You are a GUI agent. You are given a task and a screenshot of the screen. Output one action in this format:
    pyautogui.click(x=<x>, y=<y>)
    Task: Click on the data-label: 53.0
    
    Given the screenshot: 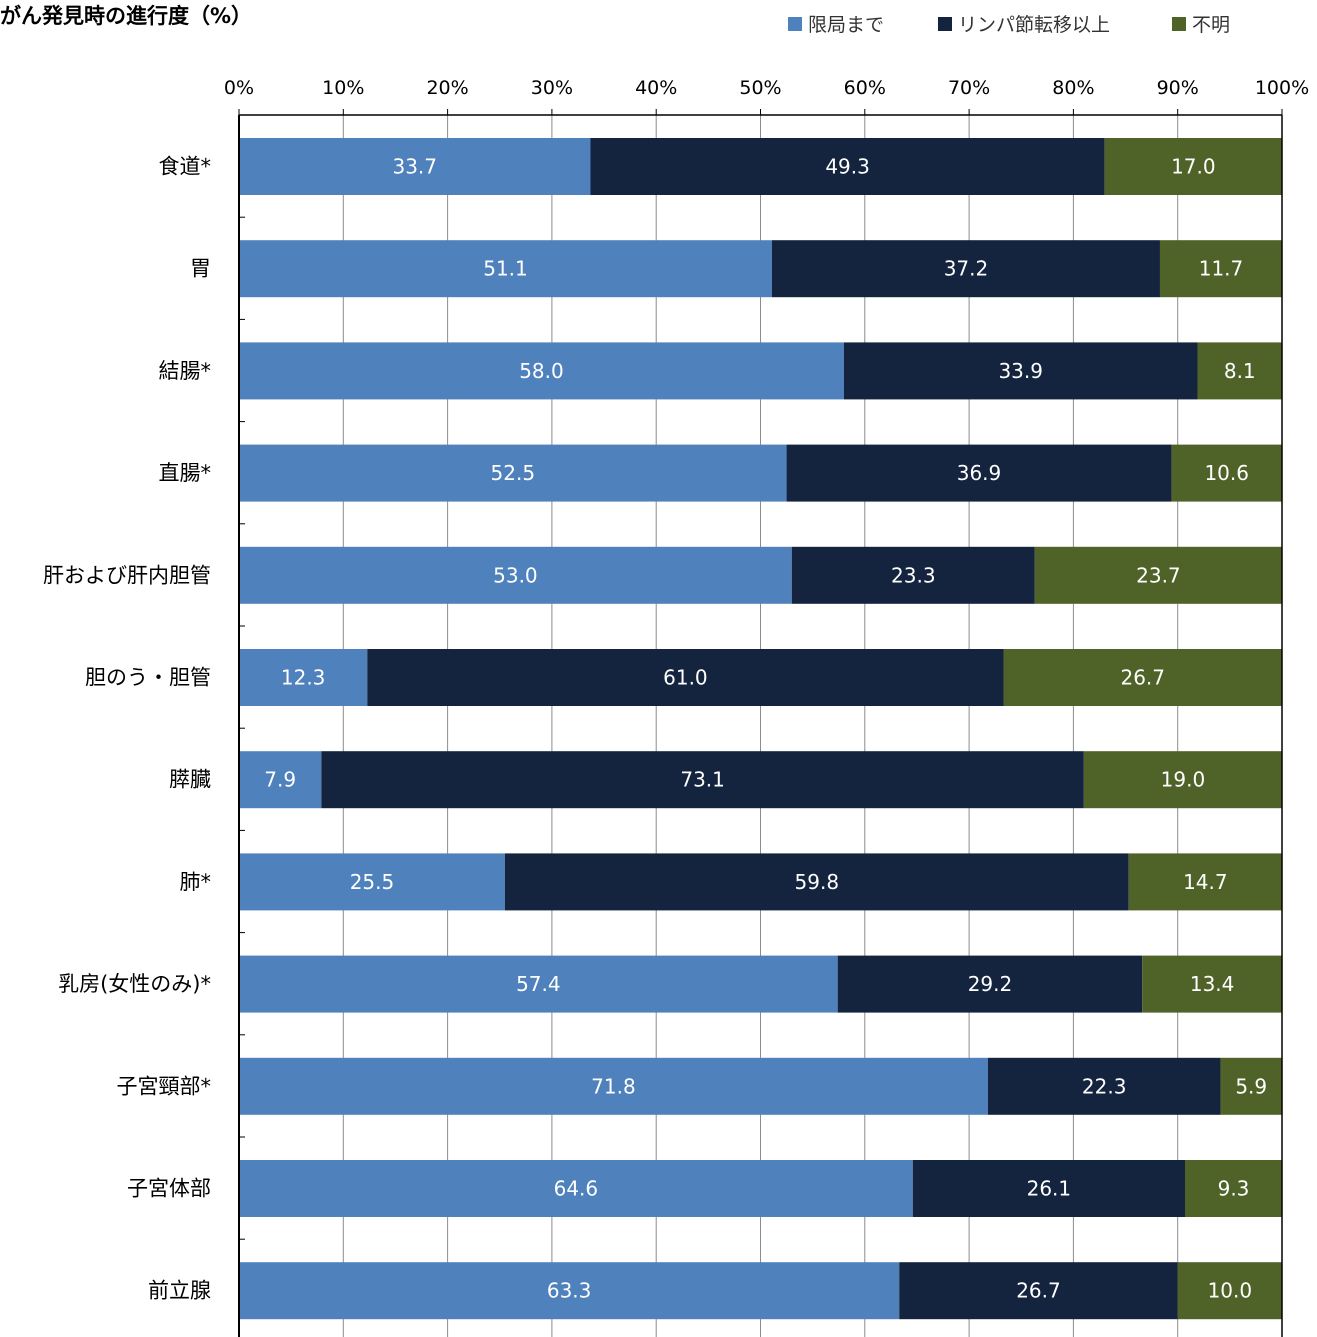 What is the action you would take?
    pyautogui.click(x=515, y=575)
    